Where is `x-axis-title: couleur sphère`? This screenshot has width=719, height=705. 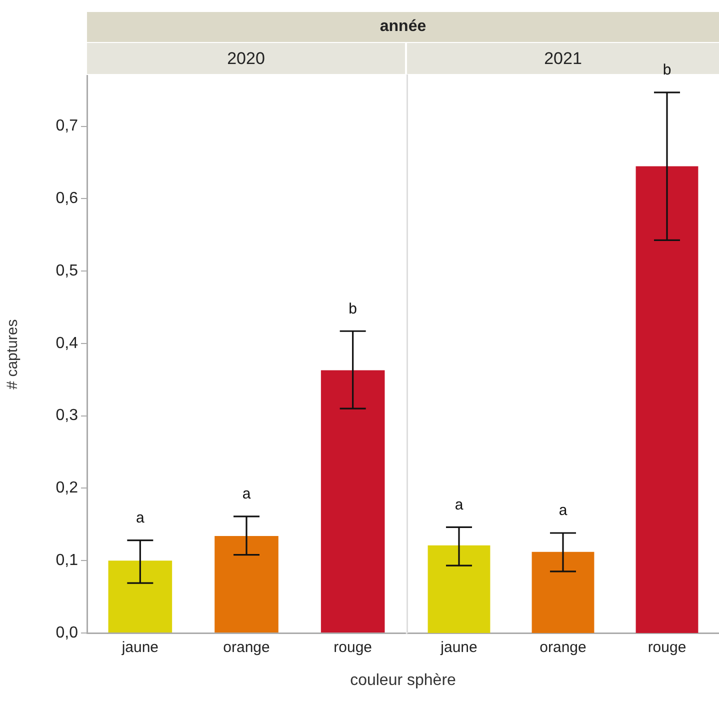 x-axis-title: couleur sphère is located at coordinates (403, 681).